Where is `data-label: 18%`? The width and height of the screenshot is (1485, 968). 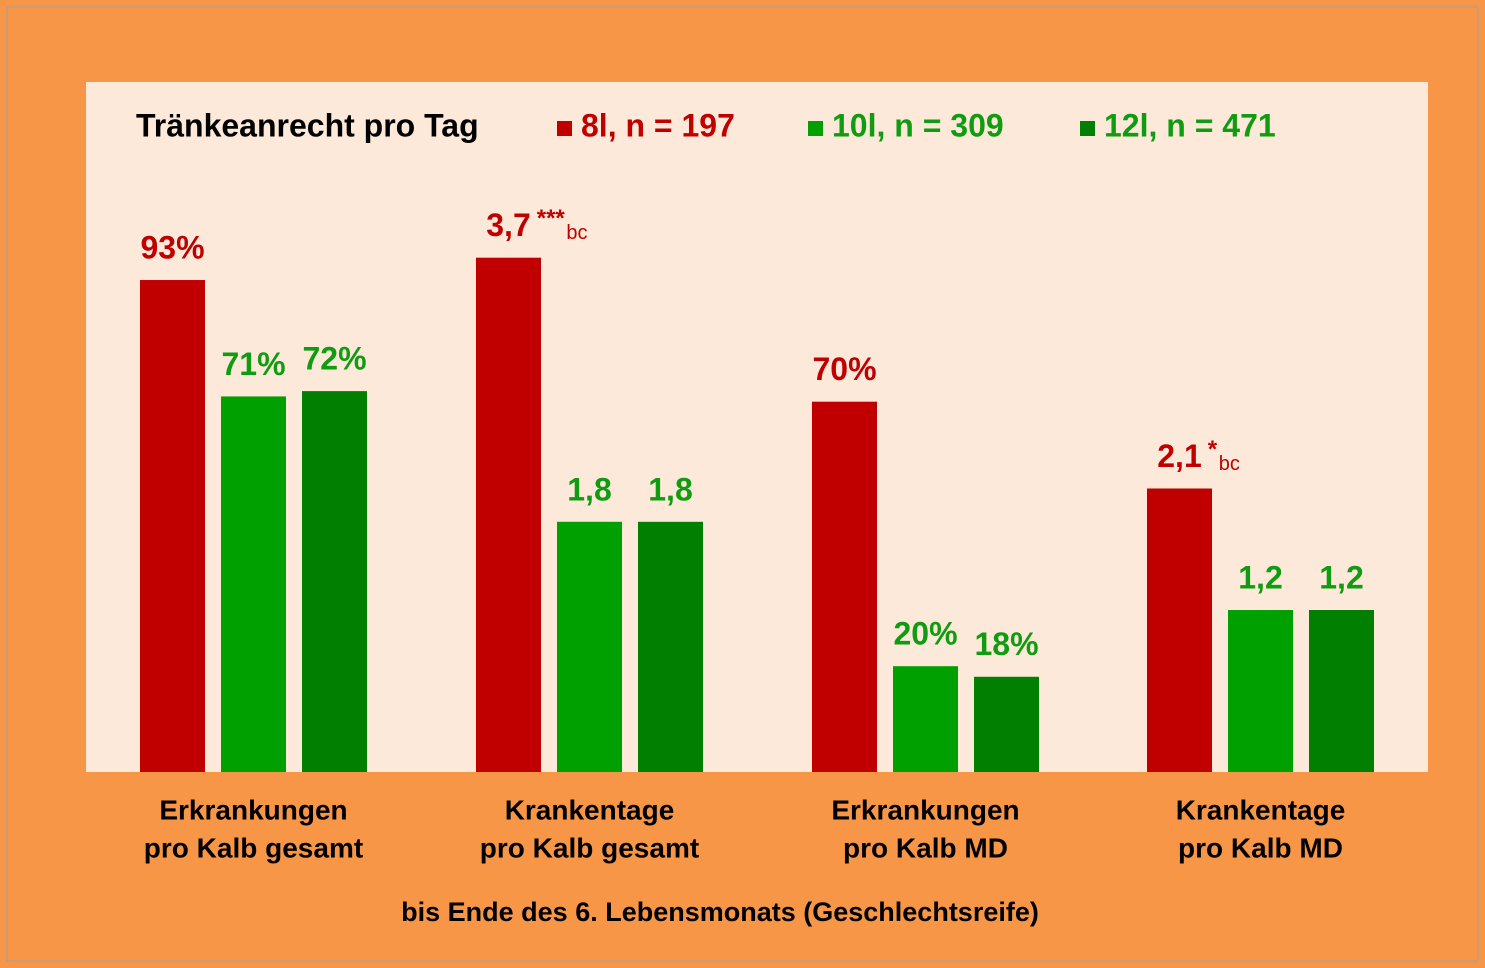
data-label: 18% is located at coordinates (1006, 644).